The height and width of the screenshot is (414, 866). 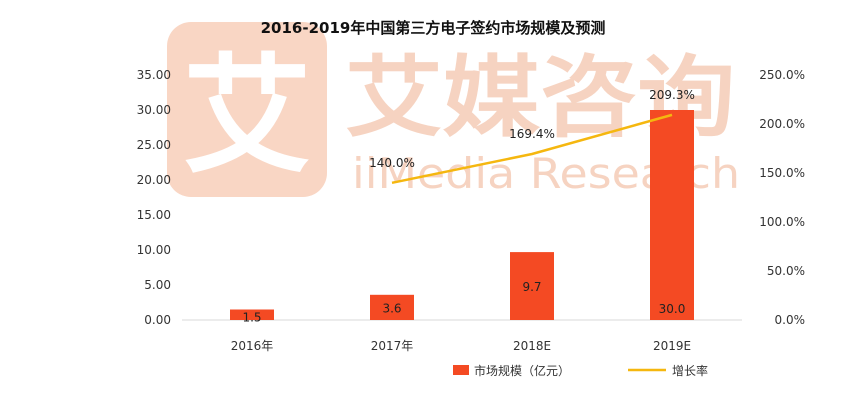 I want to click on watermark-logo-char: 艾, so click(x=247, y=116).